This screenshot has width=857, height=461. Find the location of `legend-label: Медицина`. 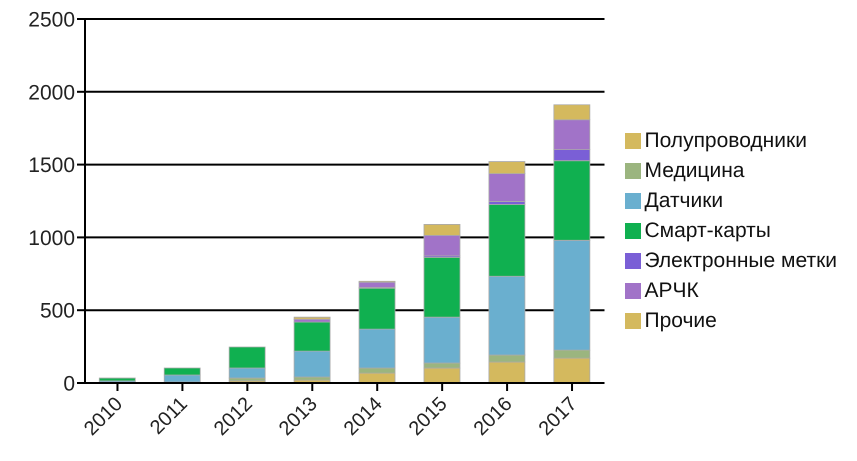

legend-label: Медицина is located at coordinates (694, 170).